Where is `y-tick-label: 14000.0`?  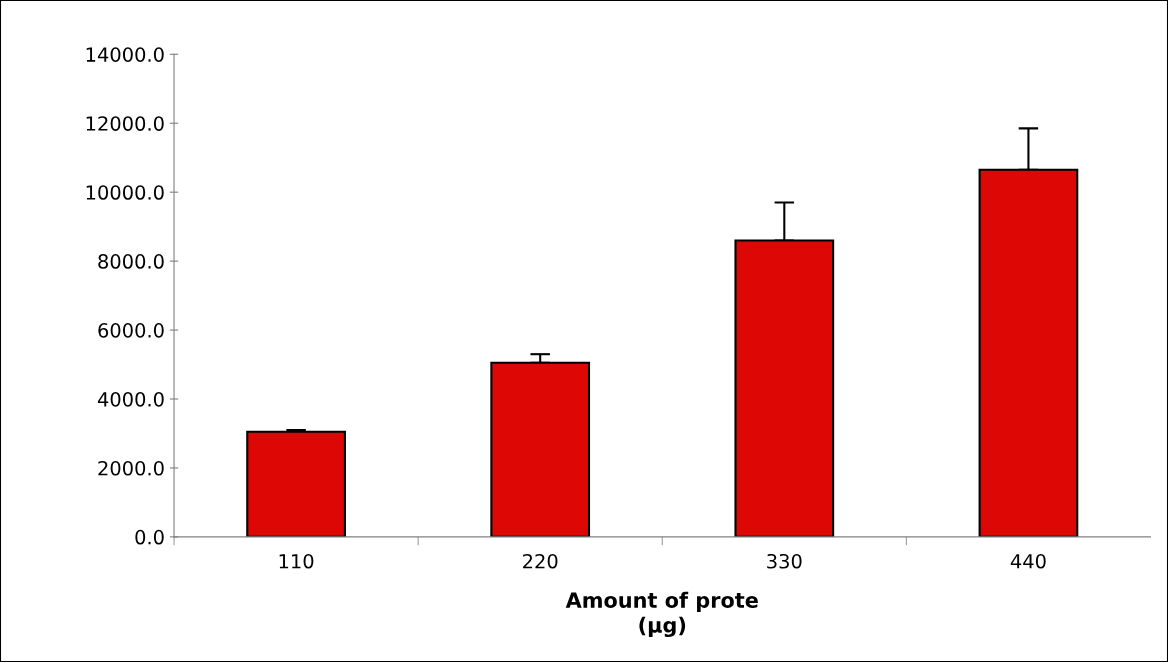
y-tick-label: 14000.0 is located at coordinates (125, 54).